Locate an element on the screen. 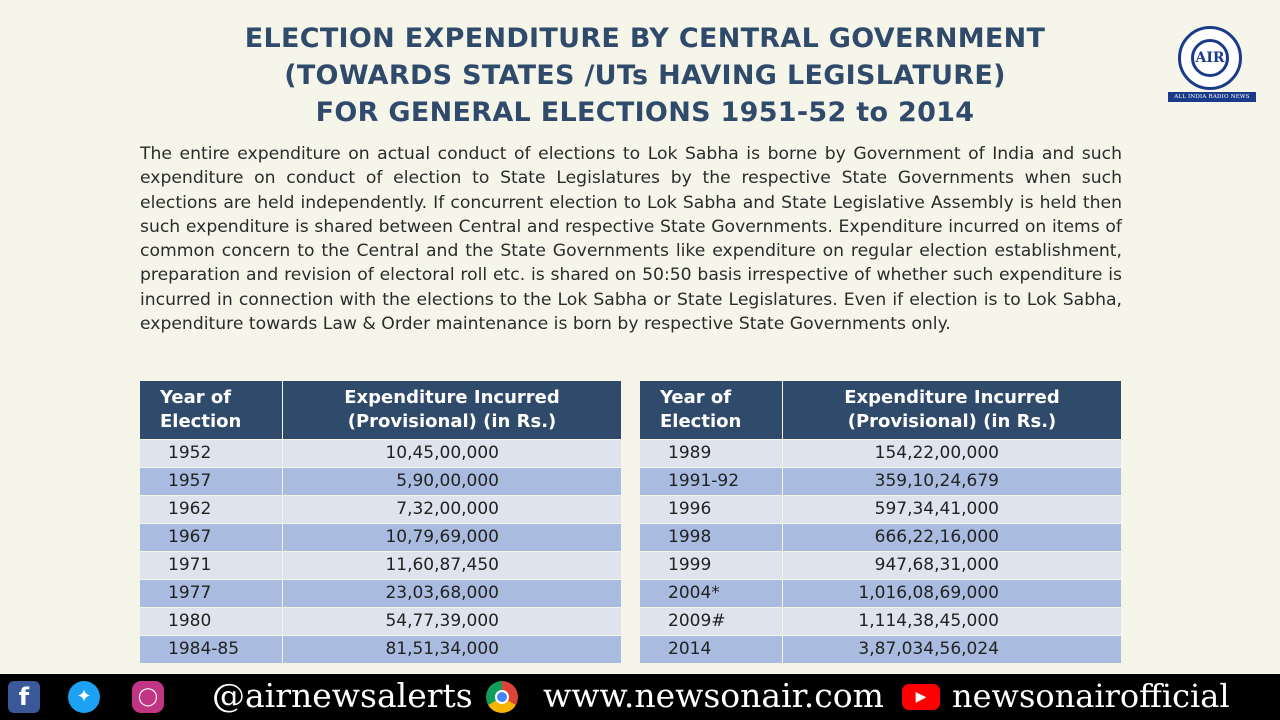  year-cell: 1984-85 is located at coordinates (211, 649).